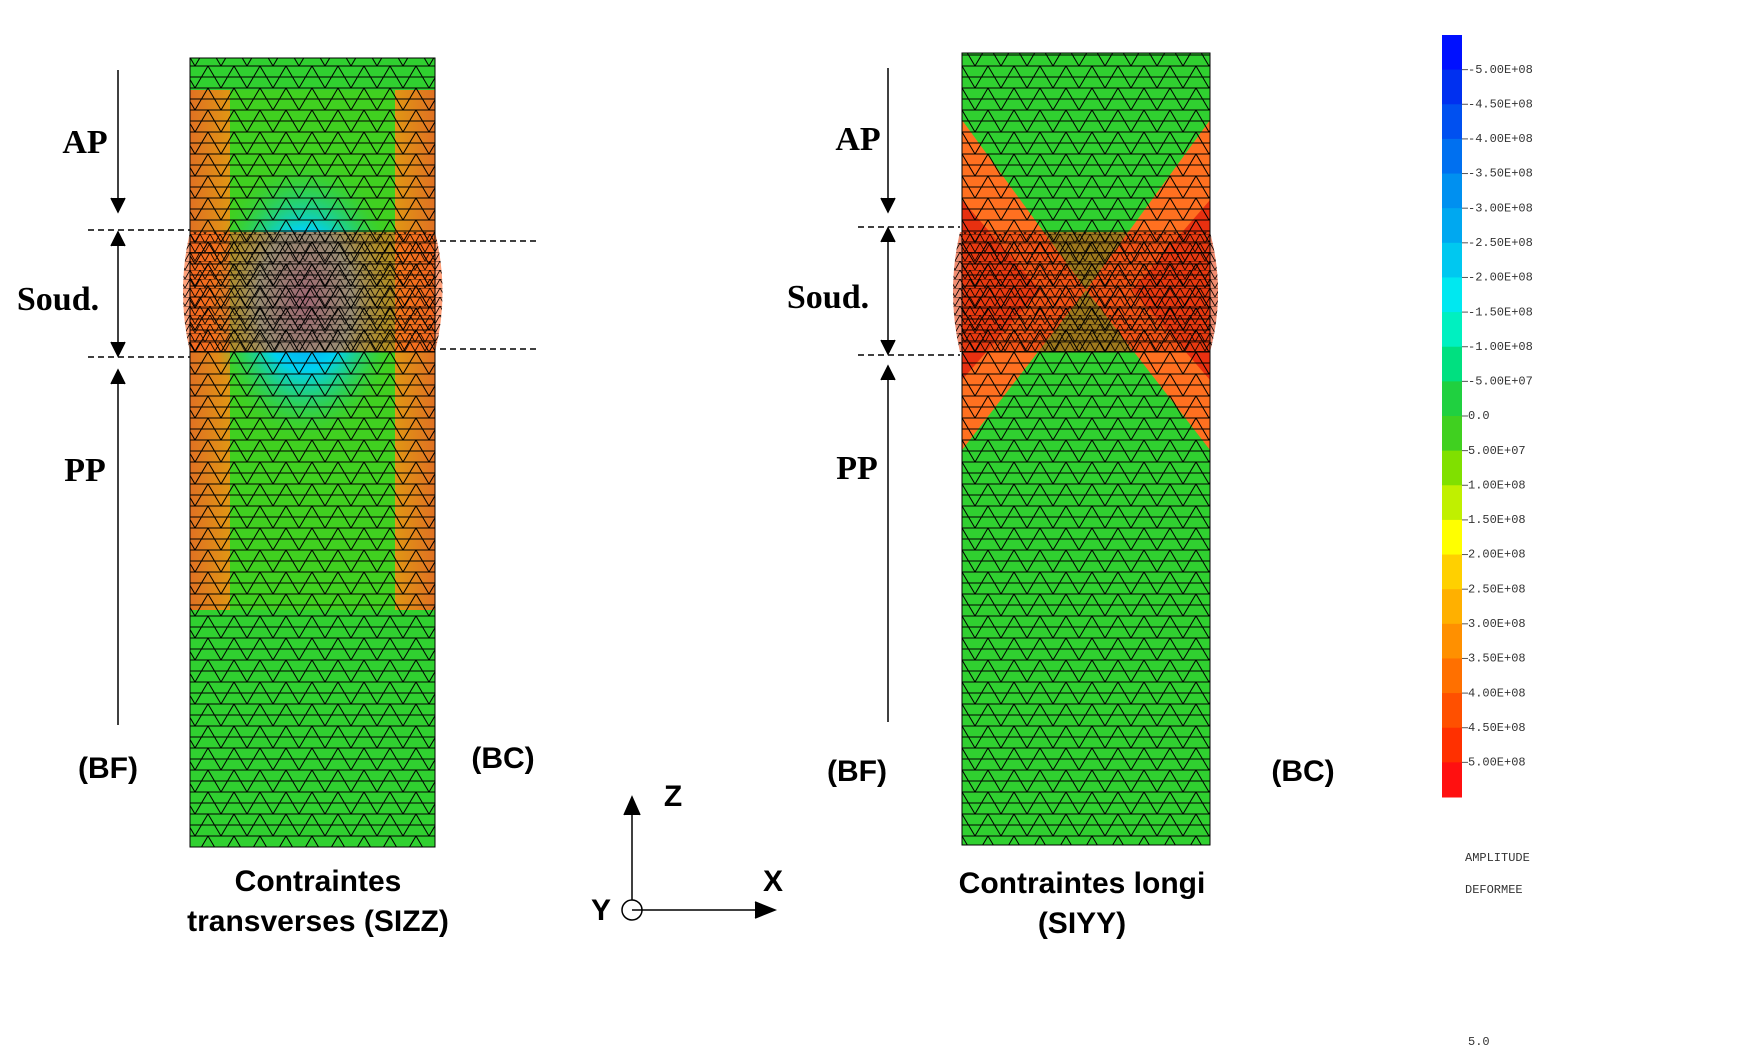  Describe the element at coordinates (1494, 890) in the screenshot. I see `footer-text: DEFORMEE` at that location.